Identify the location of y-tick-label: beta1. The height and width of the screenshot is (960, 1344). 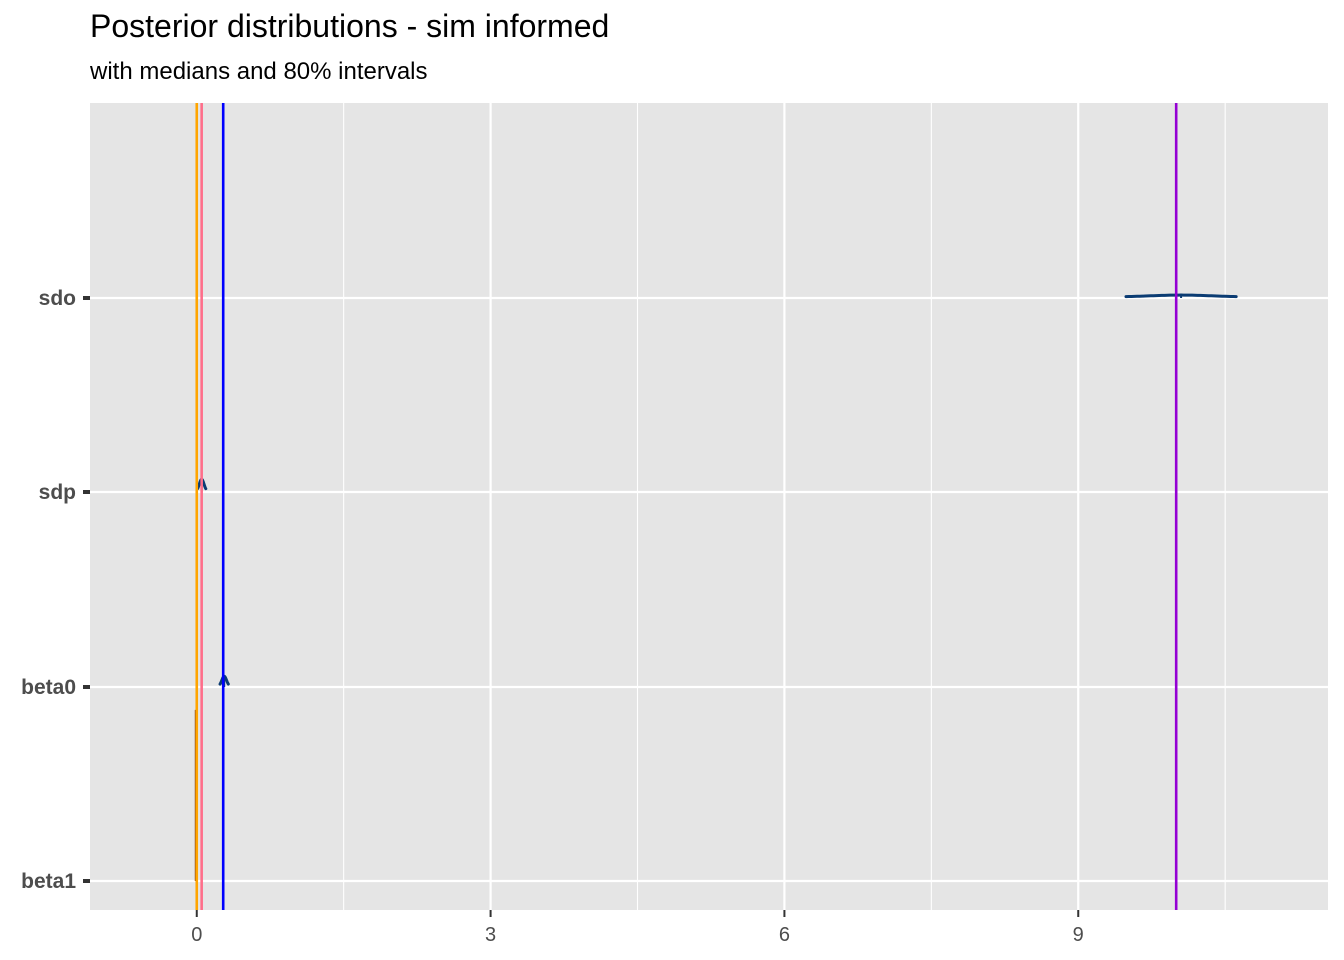
(48, 881).